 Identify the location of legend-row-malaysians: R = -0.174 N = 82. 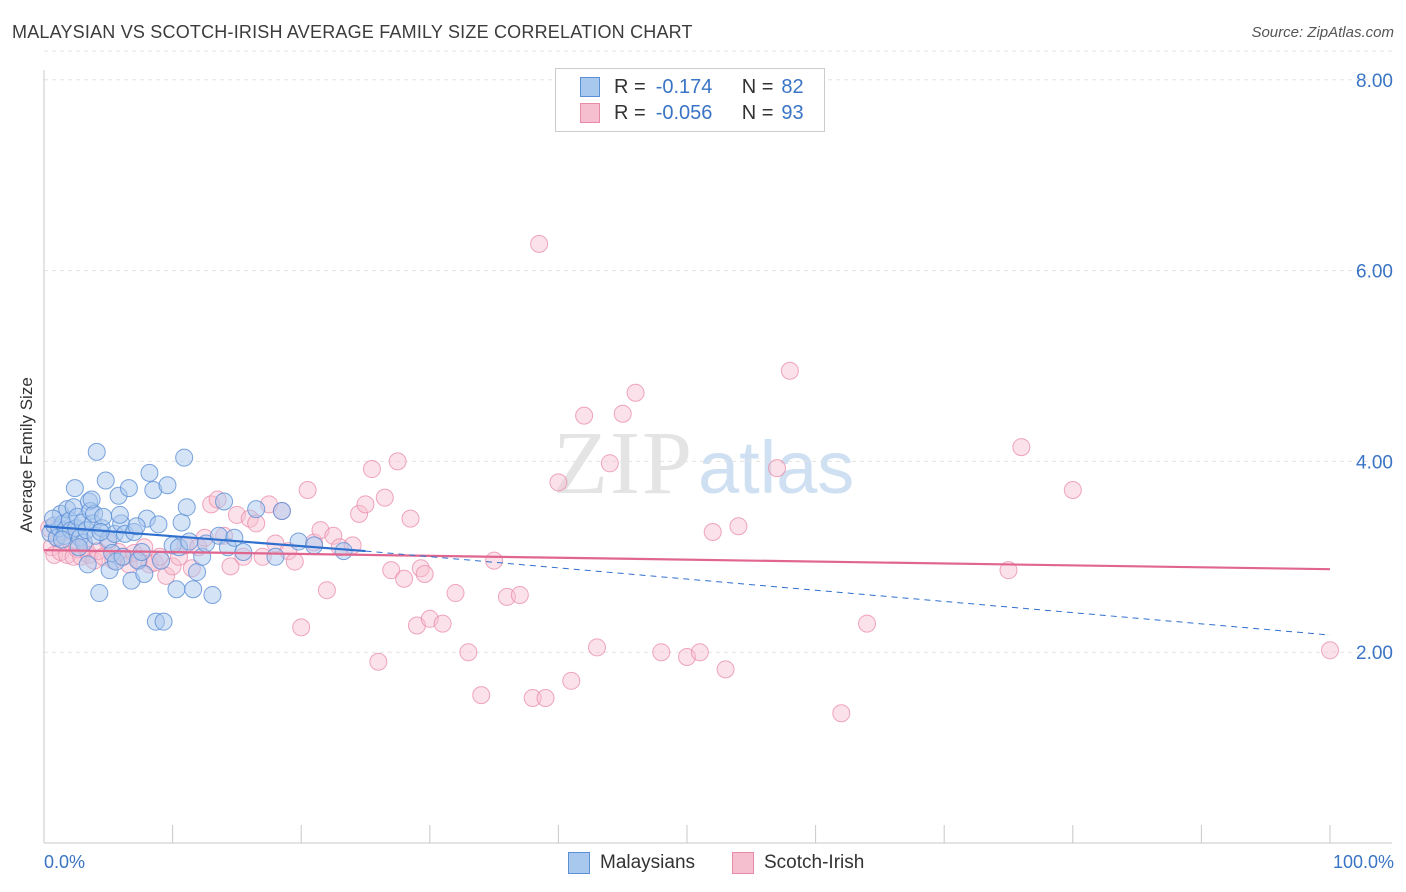
(692, 87).